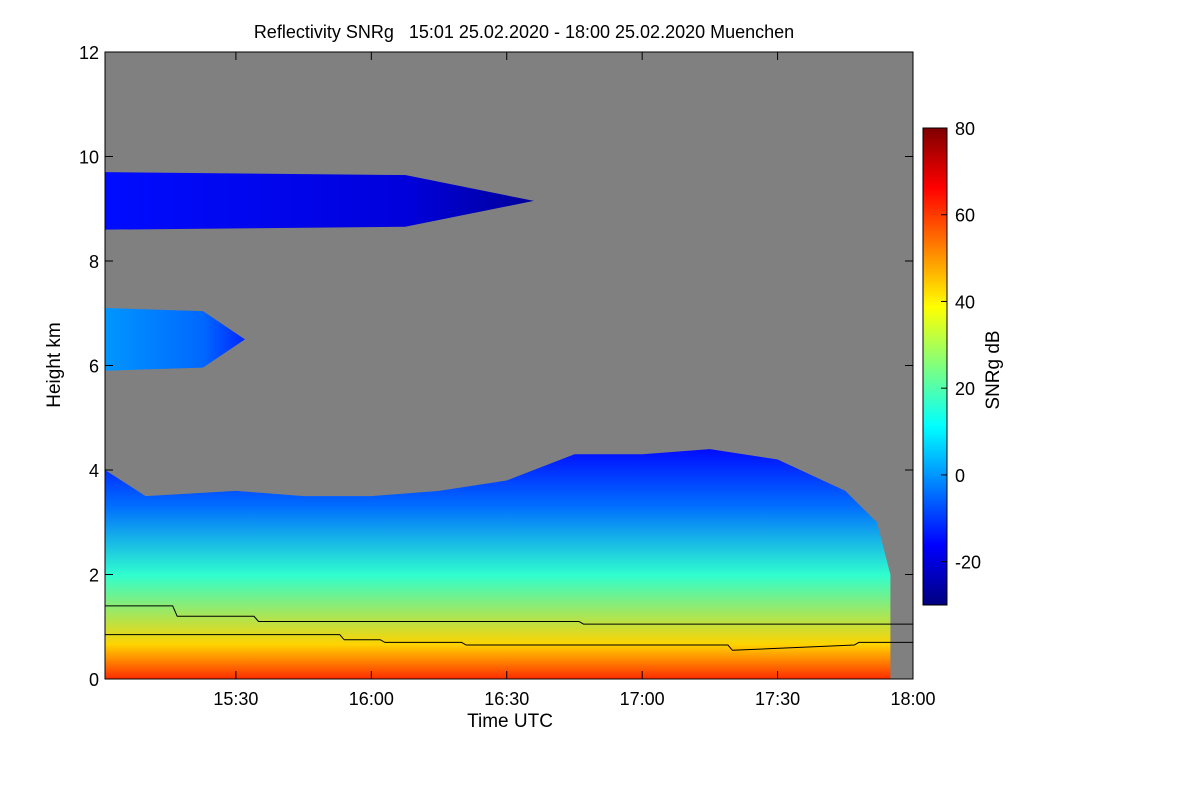 This screenshot has width=1200, height=800. Describe the element at coordinates (510, 721) in the screenshot. I see `x-axis-label: Time UTC` at that location.